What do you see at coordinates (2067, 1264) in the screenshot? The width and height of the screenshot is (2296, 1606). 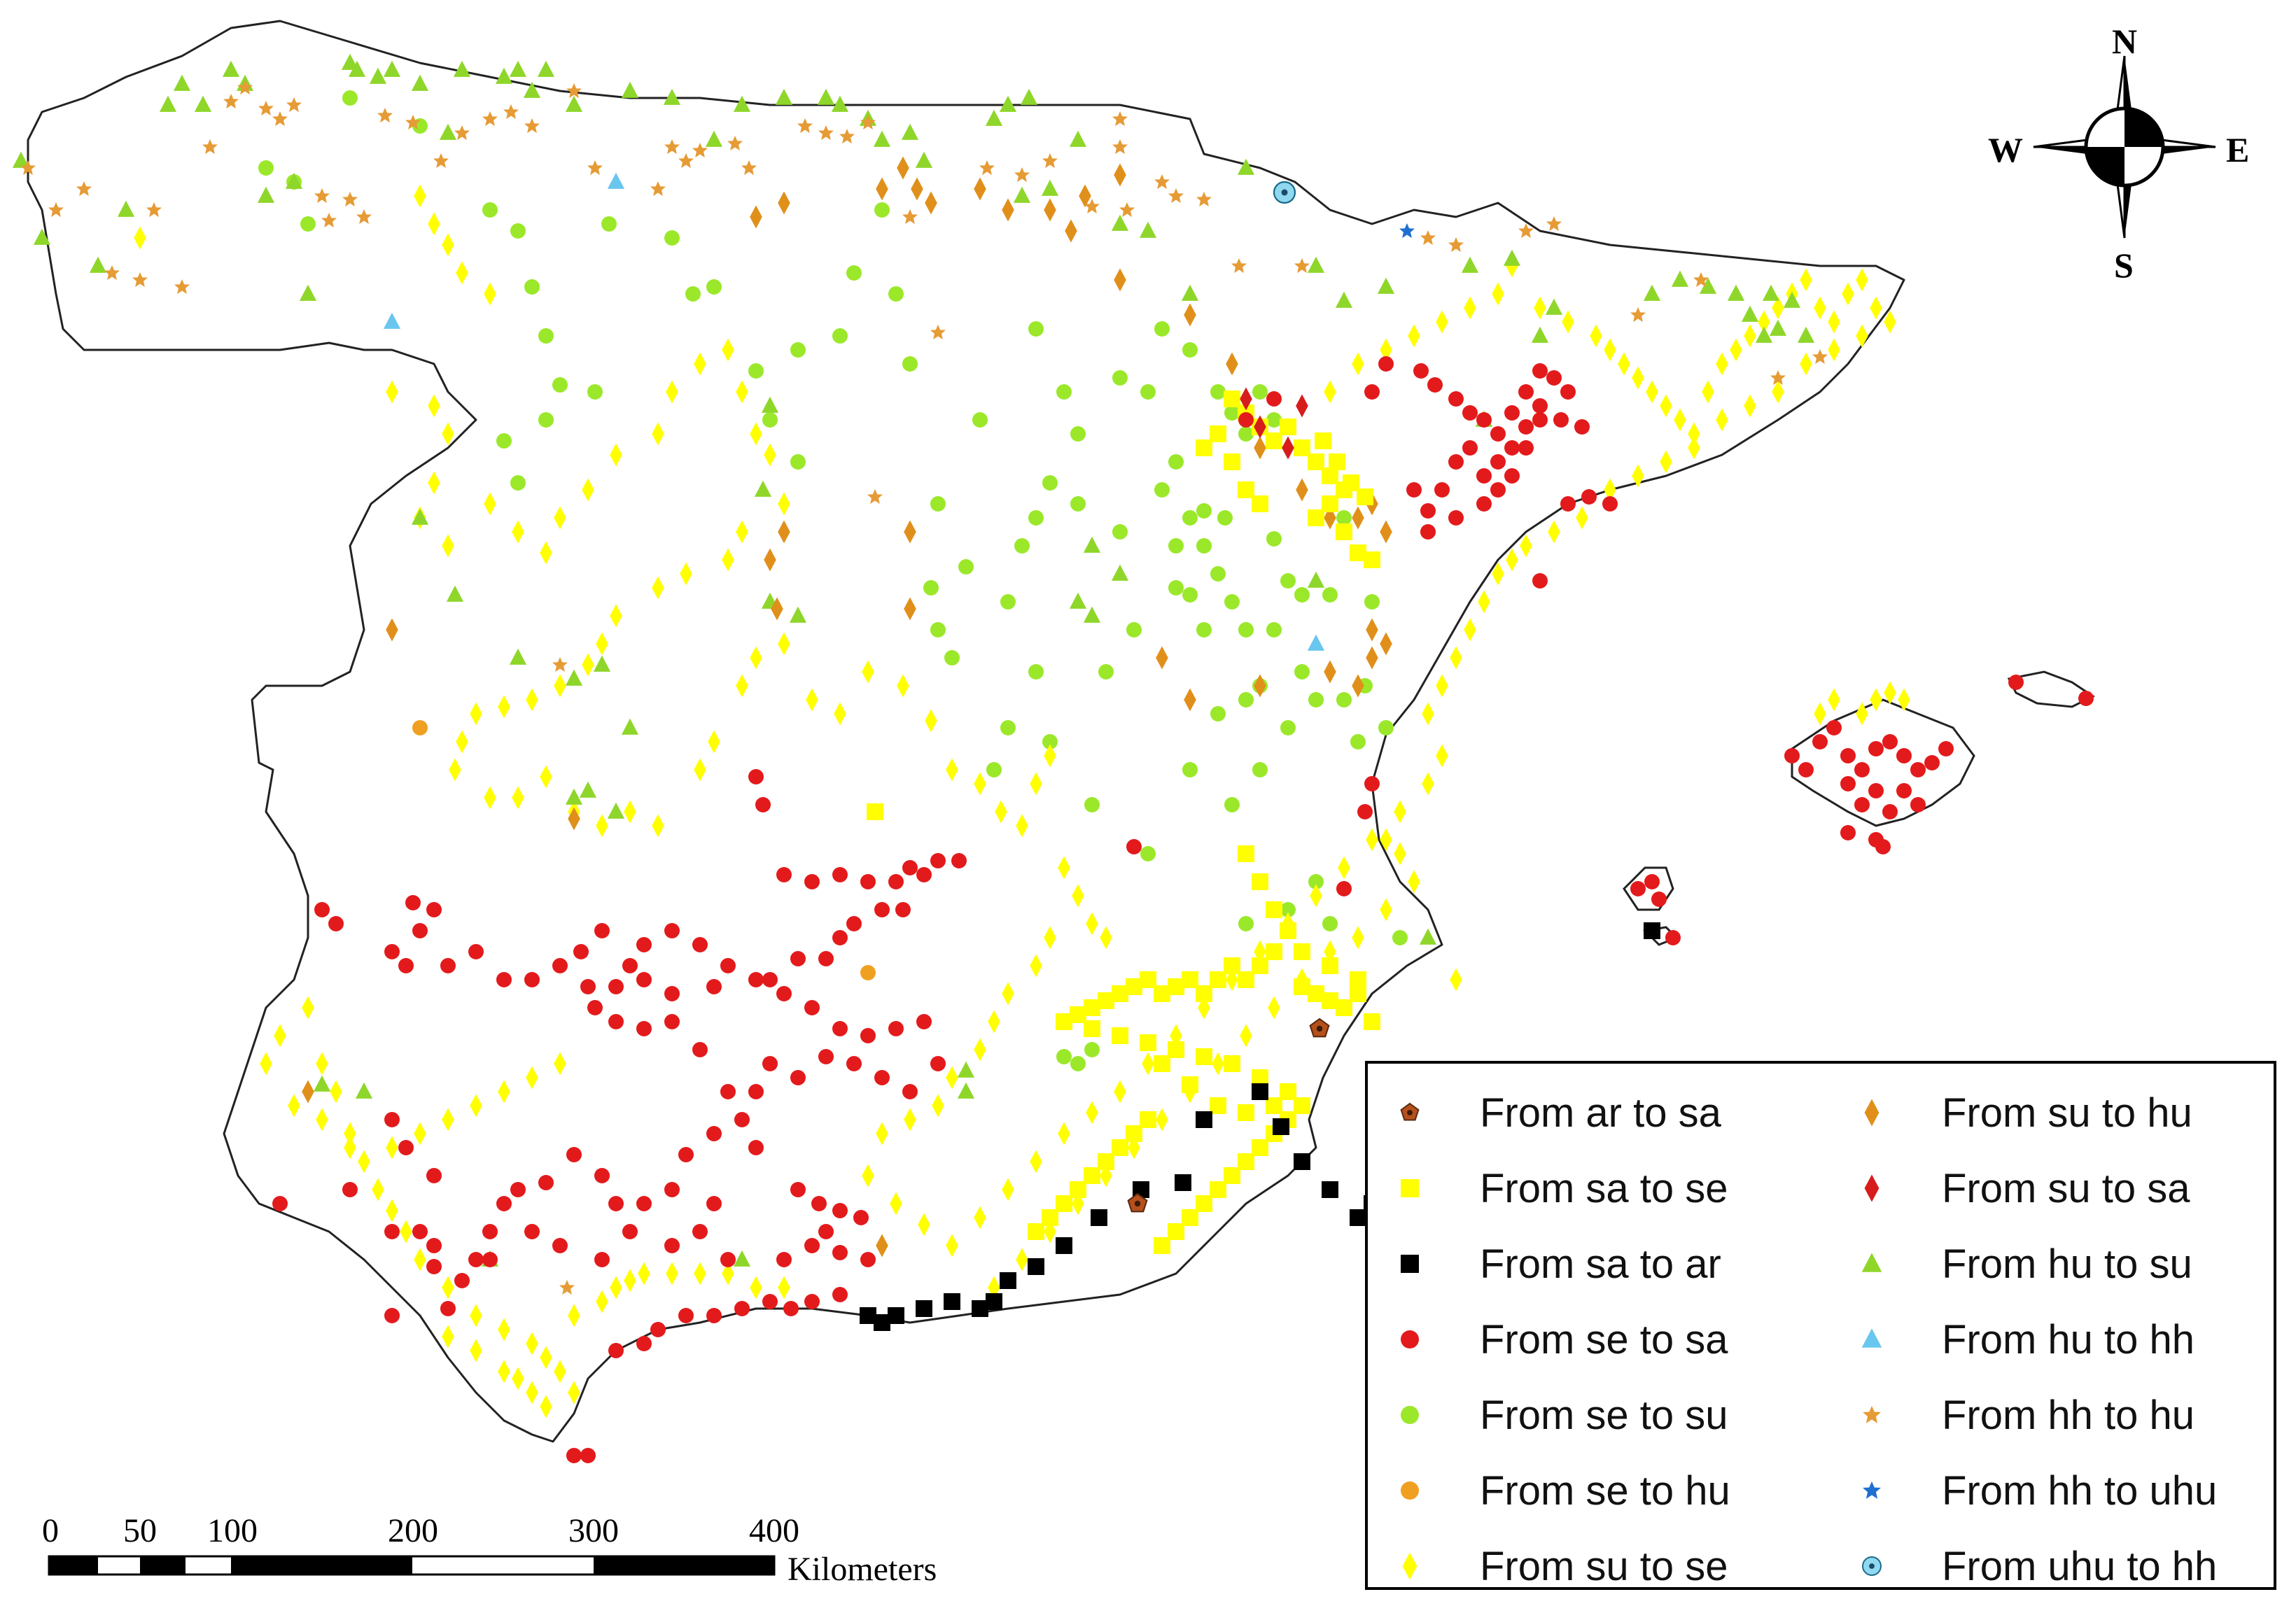 I see `legend-label: From hu to su` at bounding box center [2067, 1264].